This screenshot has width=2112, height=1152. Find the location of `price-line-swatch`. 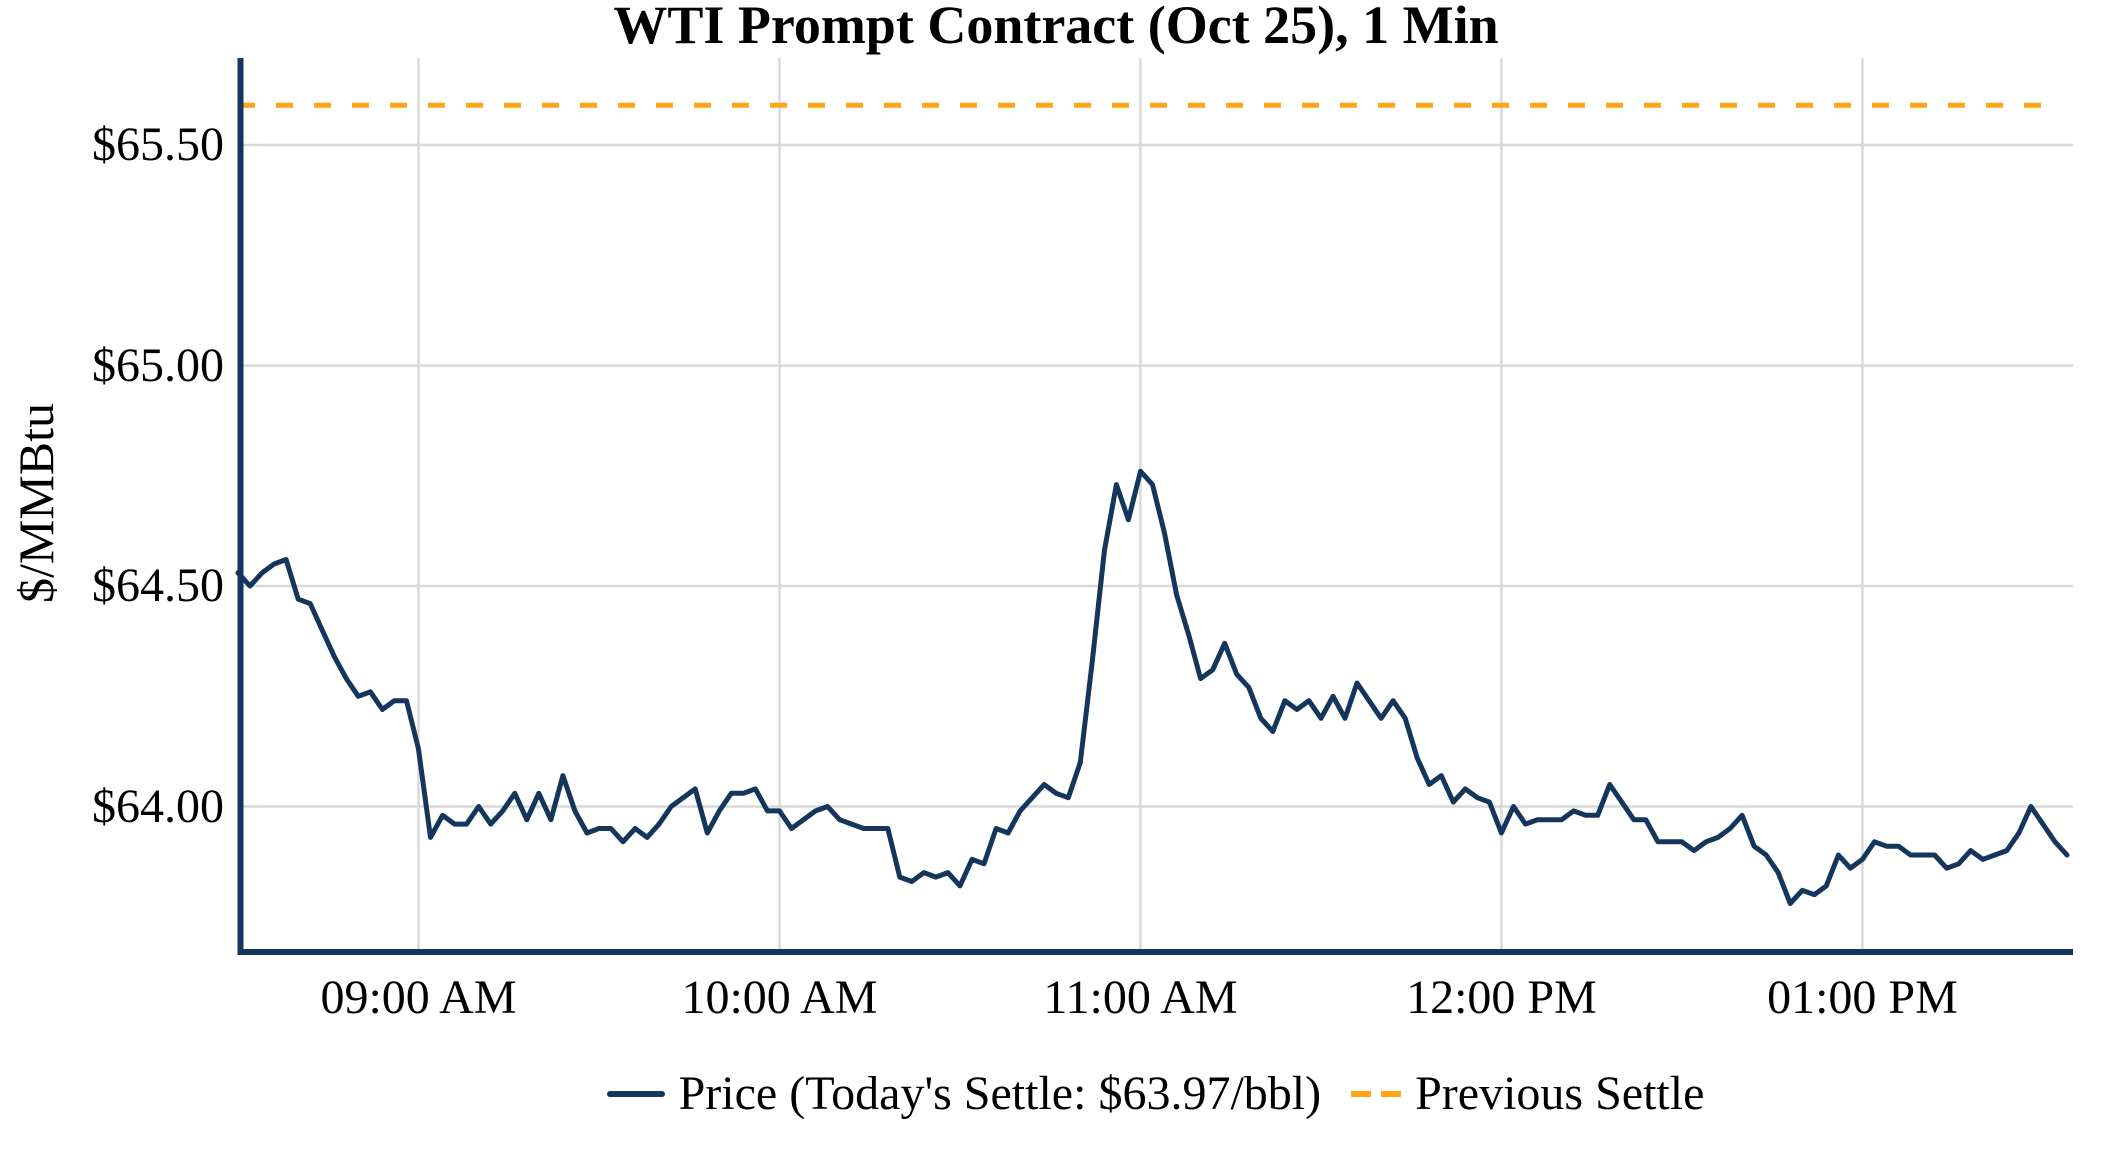

price-line-swatch is located at coordinates (635, 1094).